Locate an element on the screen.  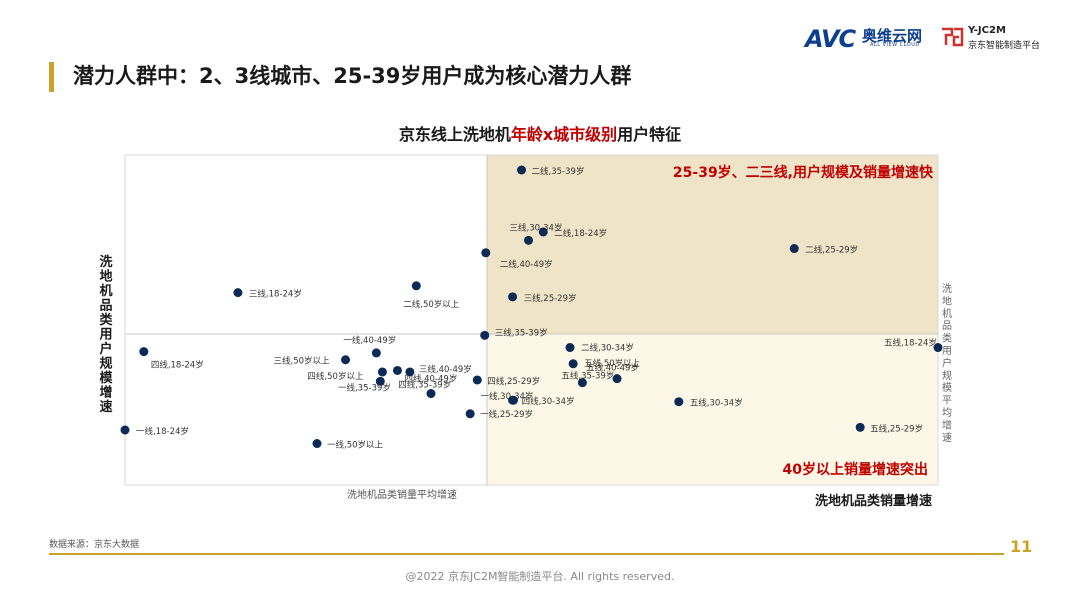
data-point-label: 三线,30-34岁 is located at coordinates (536, 227).